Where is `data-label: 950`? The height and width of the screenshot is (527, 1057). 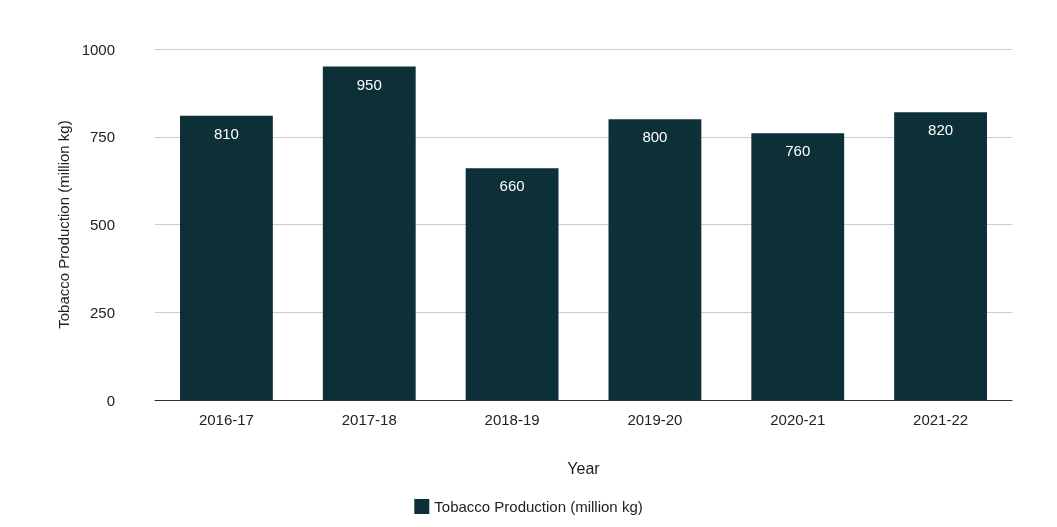 data-label: 950 is located at coordinates (369, 84).